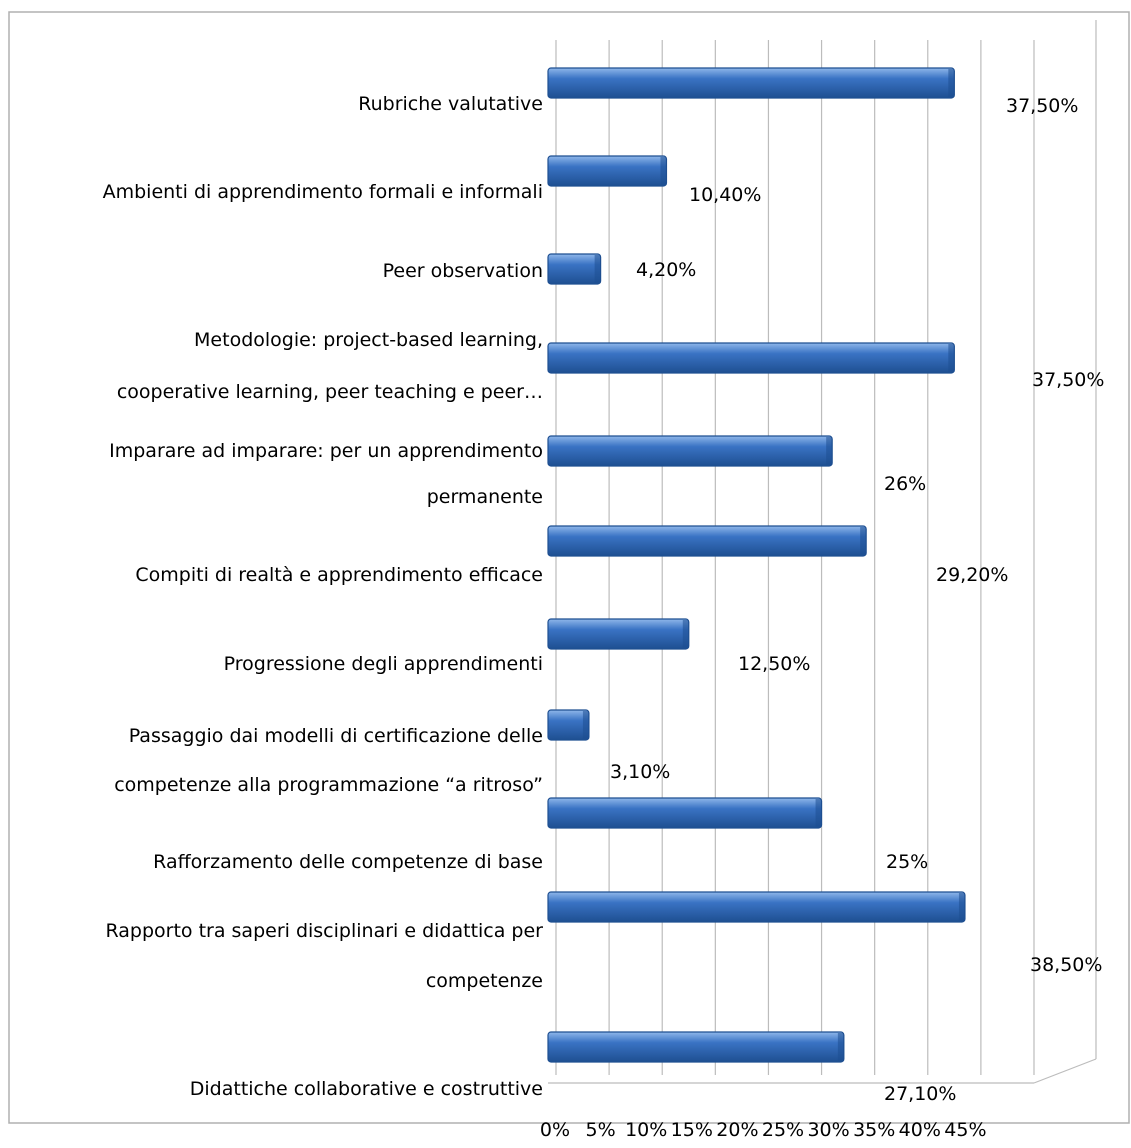 Image resolution: width=1131 pixels, height=1148 pixels. I want to click on x-tick-label: 0%, so click(555, 1130).